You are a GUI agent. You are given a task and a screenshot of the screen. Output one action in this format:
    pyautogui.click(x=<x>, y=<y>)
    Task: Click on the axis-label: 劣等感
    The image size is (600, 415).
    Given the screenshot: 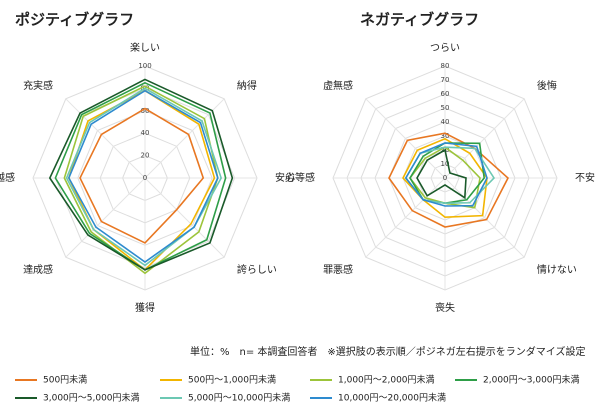 What is the action you would take?
    pyautogui.click(x=300, y=177)
    